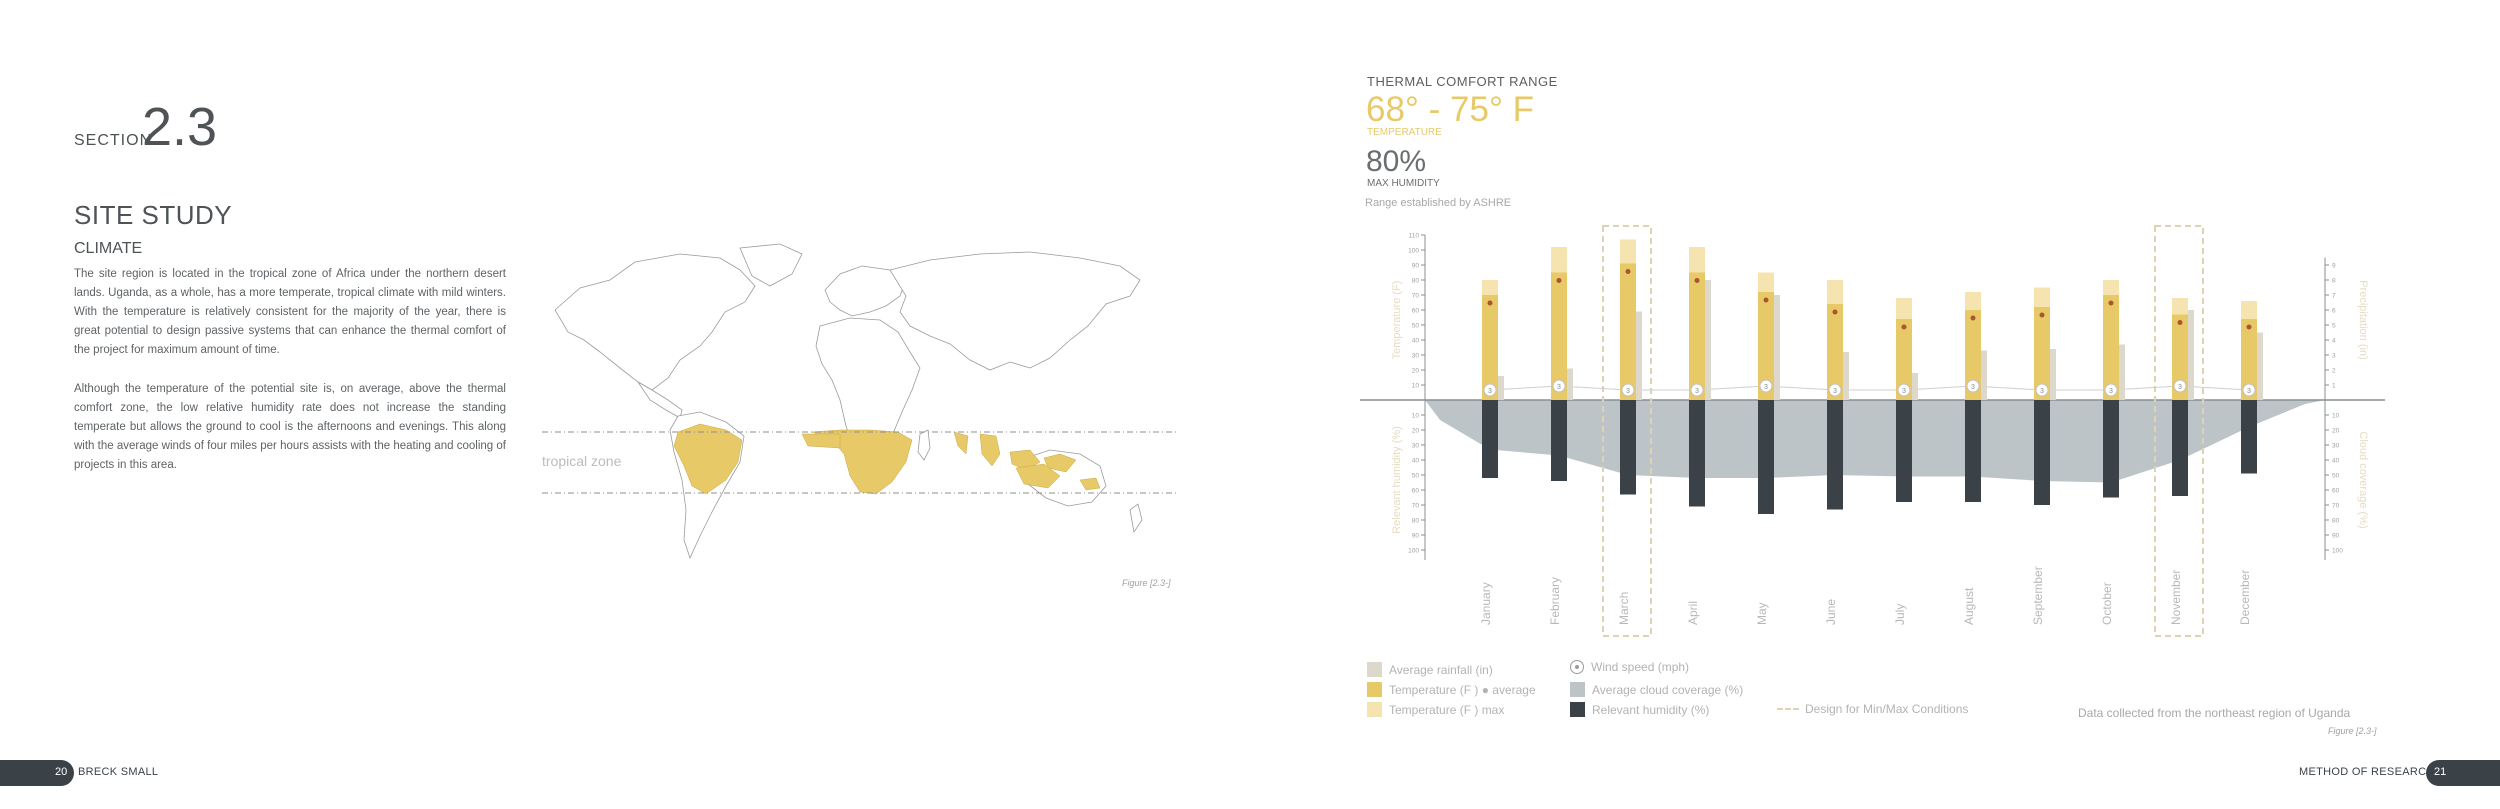 The width and height of the screenshot is (2500, 809). Describe the element at coordinates (2336, 521) in the screenshot. I see `cloud-tick-label: 80` at that location.